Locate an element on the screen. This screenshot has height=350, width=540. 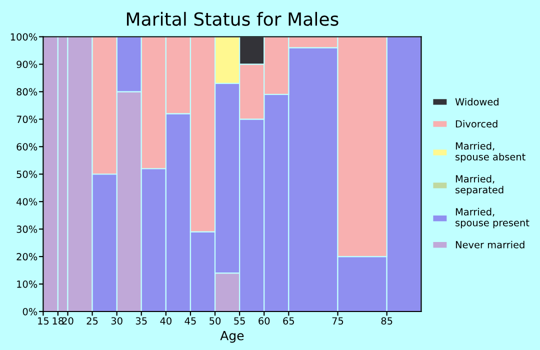
y-tick-label: 0% is located at coordinates (30, 312).